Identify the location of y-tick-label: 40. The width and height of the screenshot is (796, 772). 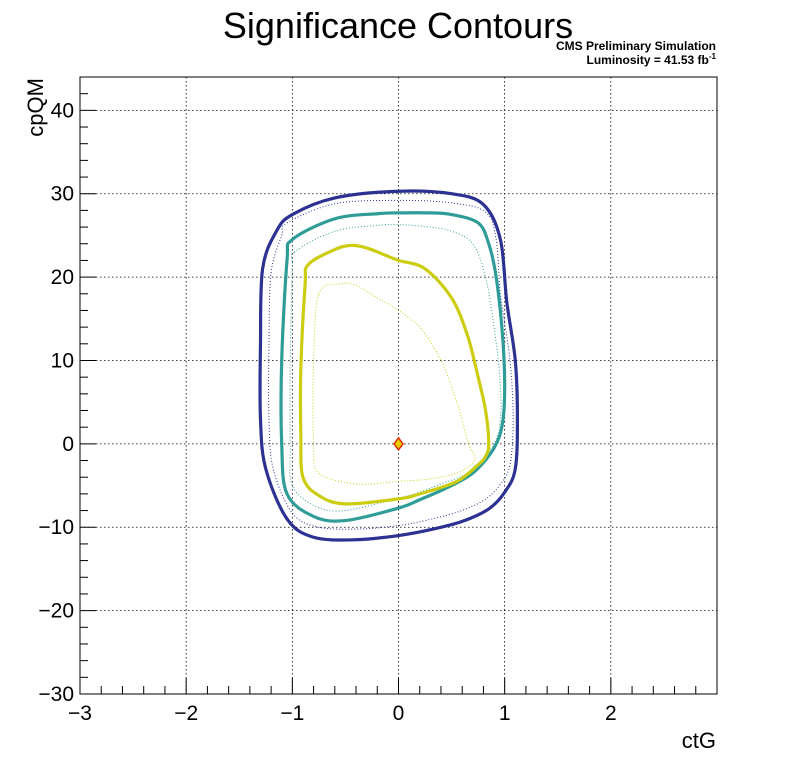
(62, 110).